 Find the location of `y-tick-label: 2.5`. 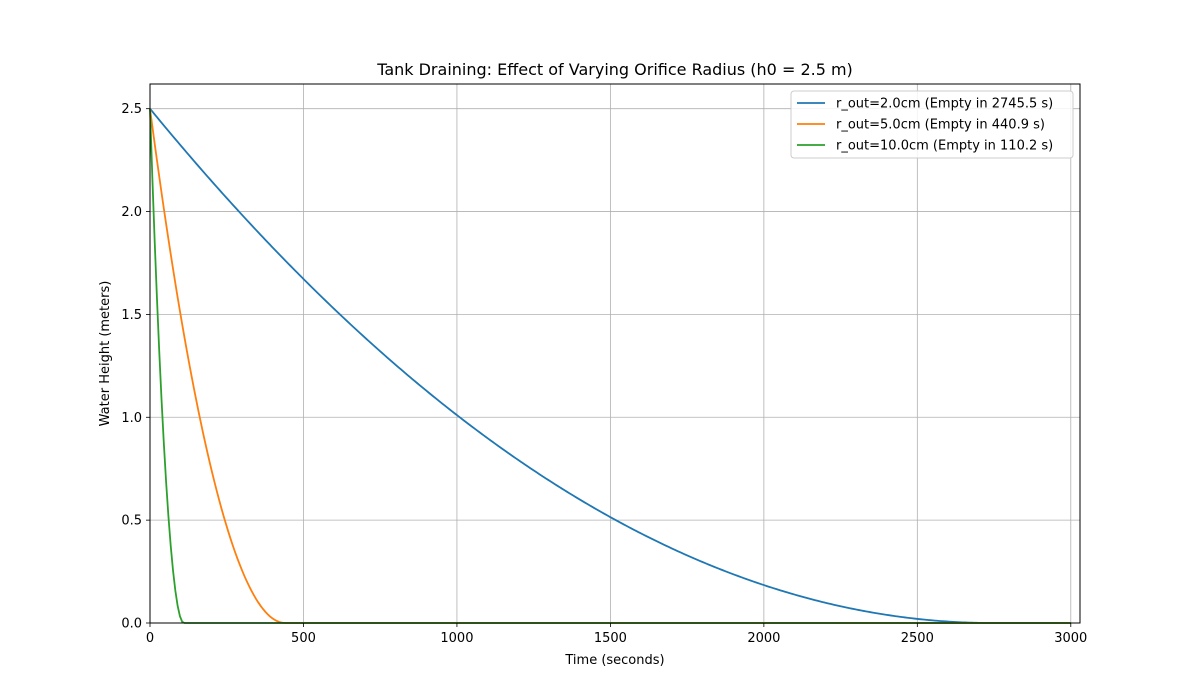

y-tick-label: 2.5 is located at coordinates (131, 109).